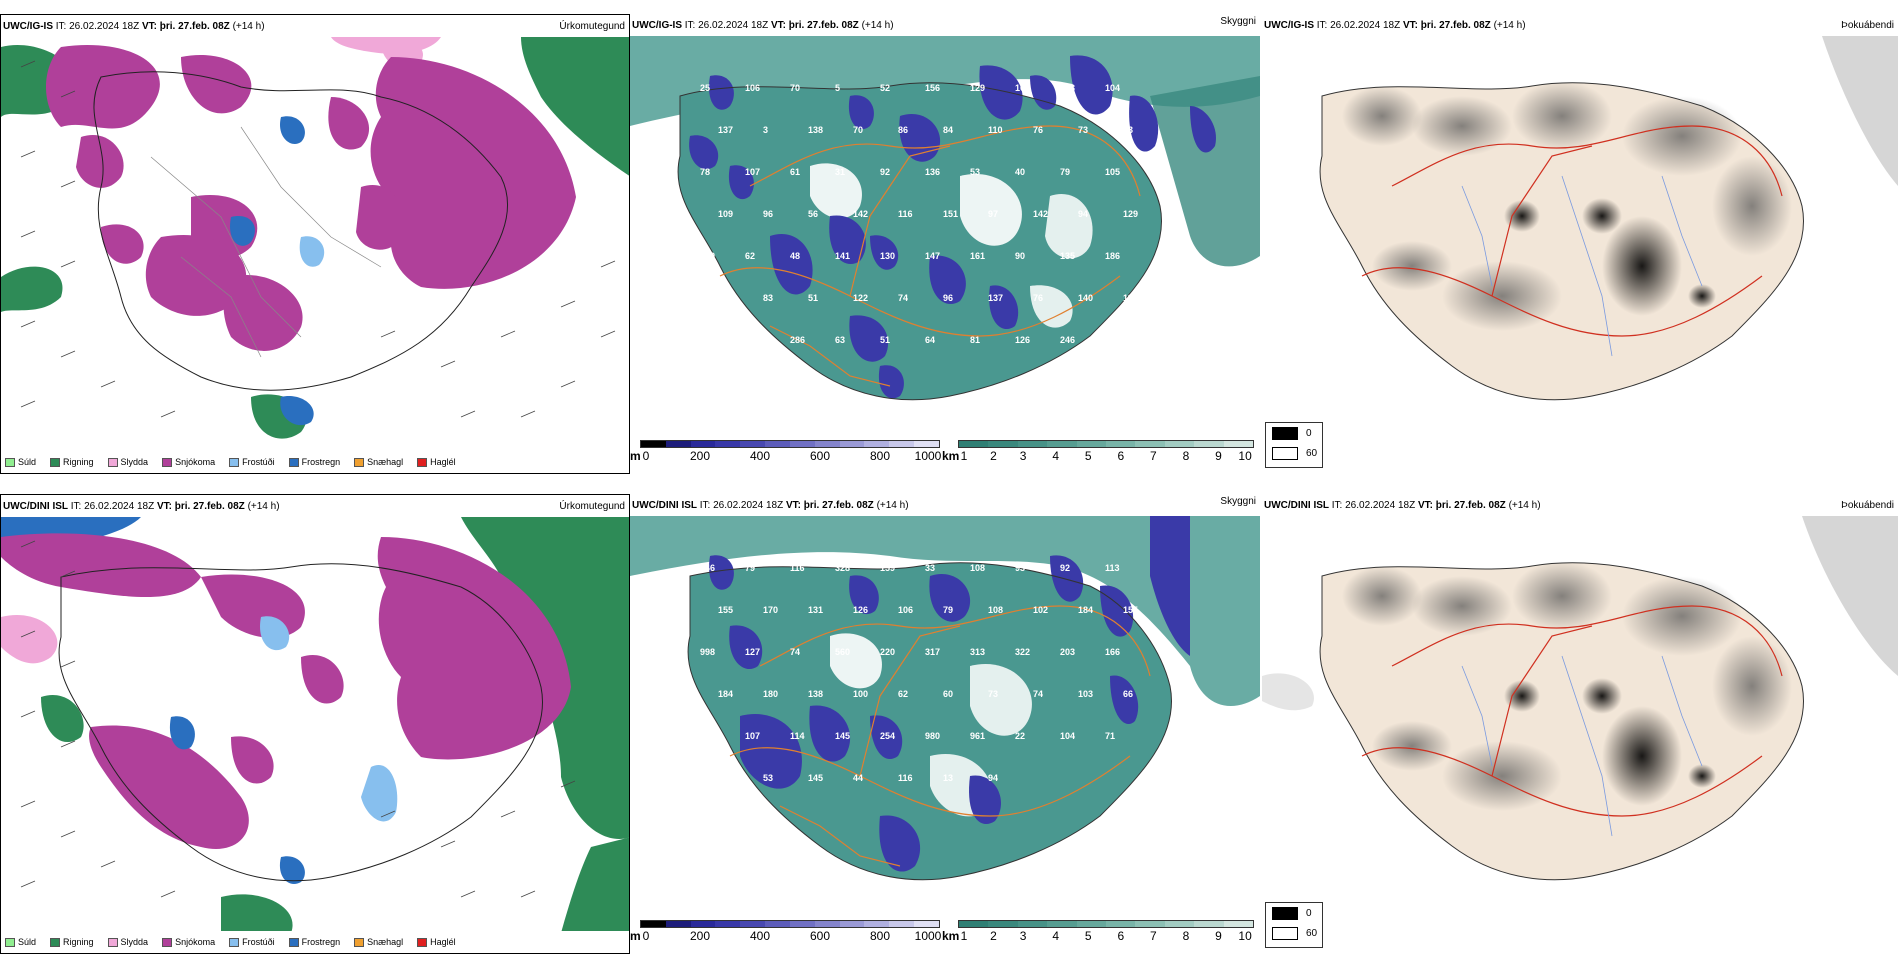 The image size is (1900, 964). What do you see at coordinates (1065, 568) in the screenshot?
I see `cloudbase-value-label: 92` at bounding box center [1065, 568].